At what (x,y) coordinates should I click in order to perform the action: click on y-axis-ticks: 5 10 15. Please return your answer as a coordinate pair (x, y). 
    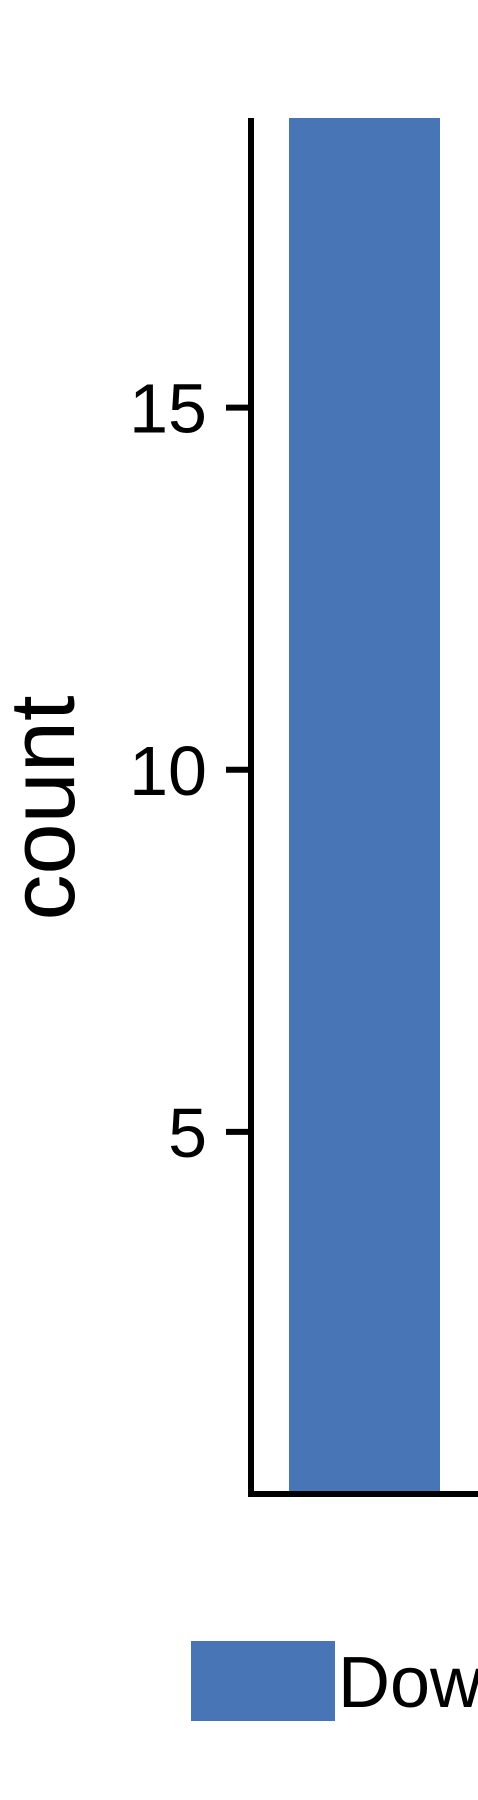
    Looking at the image, I should click on (190, 771).